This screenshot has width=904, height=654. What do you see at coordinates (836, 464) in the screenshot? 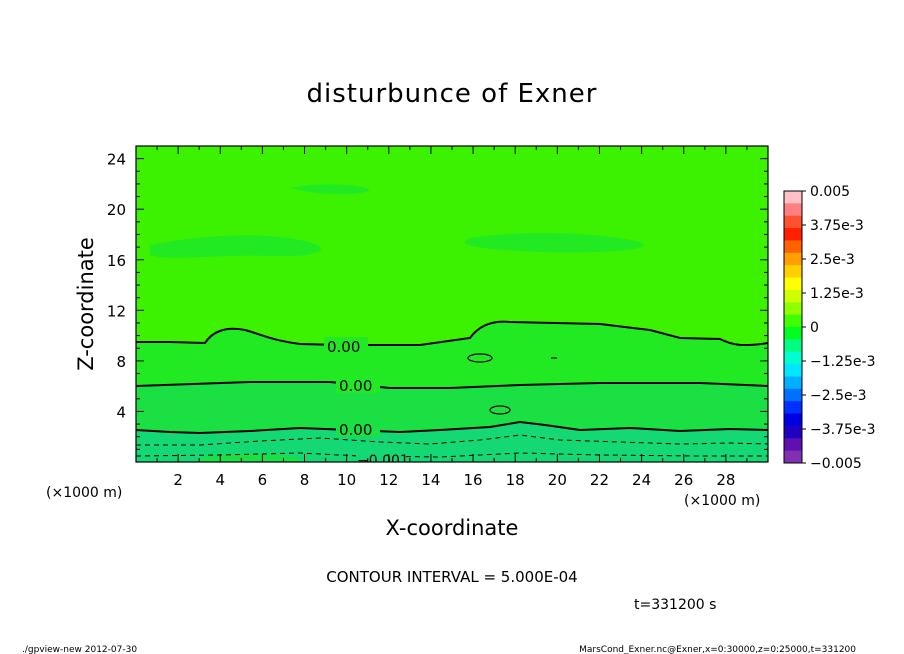
I see `colorbar-label: −0.005` at bounding box center [836, 464].